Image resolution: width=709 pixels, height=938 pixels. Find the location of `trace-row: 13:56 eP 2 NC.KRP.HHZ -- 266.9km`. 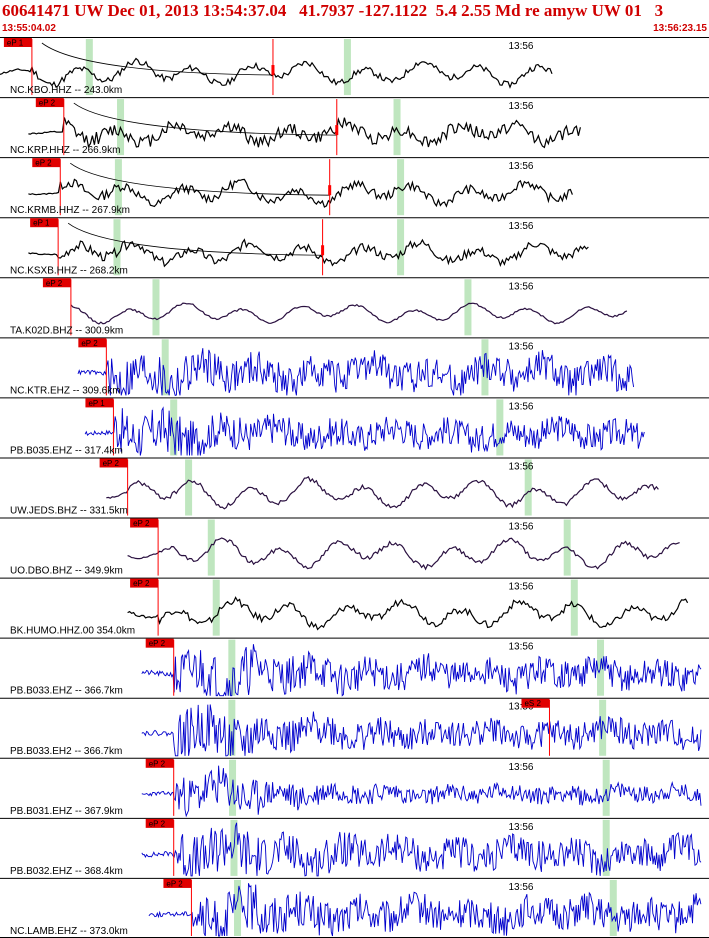

trace-row: 13:56 eP 2 NC.KRP.HHZ -- 266.9km is located at coordinates (354, 126).